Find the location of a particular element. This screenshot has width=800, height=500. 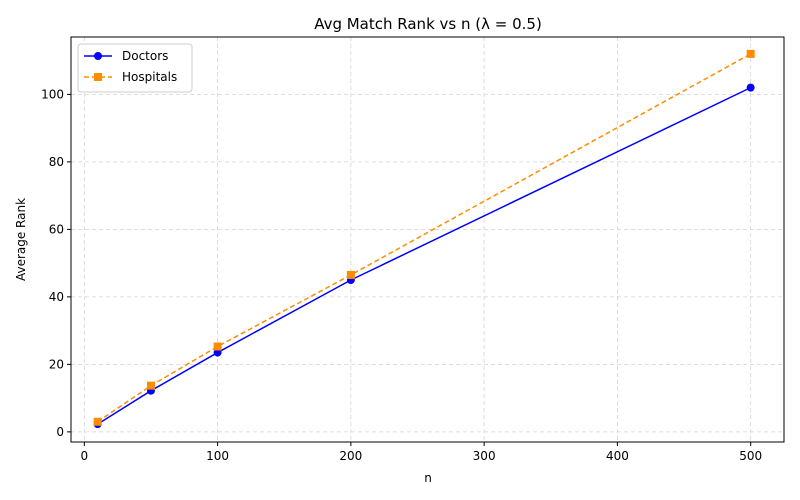

x-tick-label: 200 is located at coordinates (350, 456).